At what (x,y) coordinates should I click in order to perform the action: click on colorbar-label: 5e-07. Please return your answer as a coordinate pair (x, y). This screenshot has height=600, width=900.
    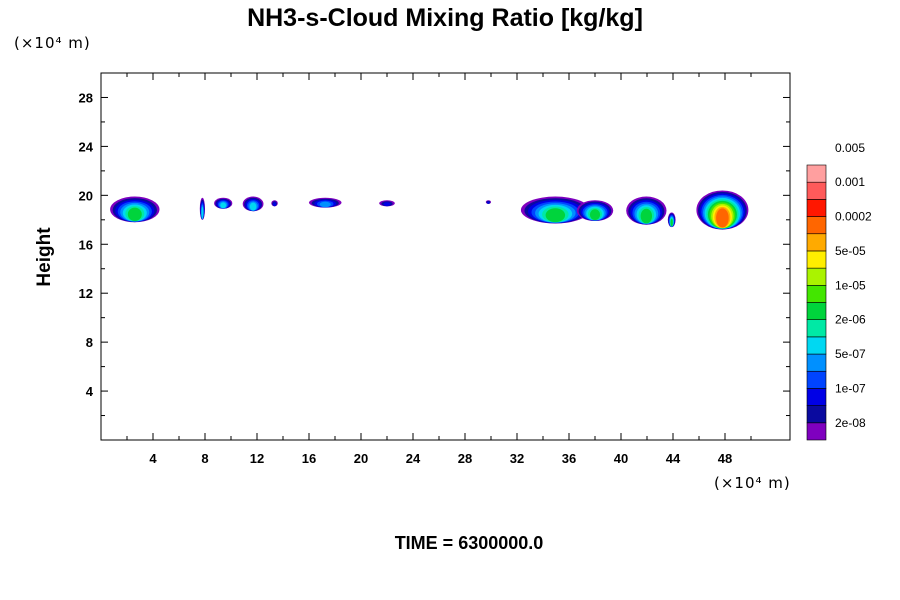
    Looking at the image, I should click on (850, 354).